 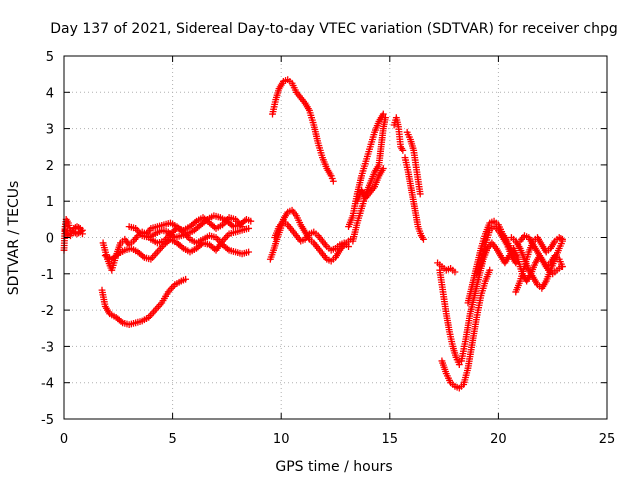 What do you see at coordinates (607, 439) in the screenshot?
I see `x-tick-label: 25` at bounding box center [607, 439].